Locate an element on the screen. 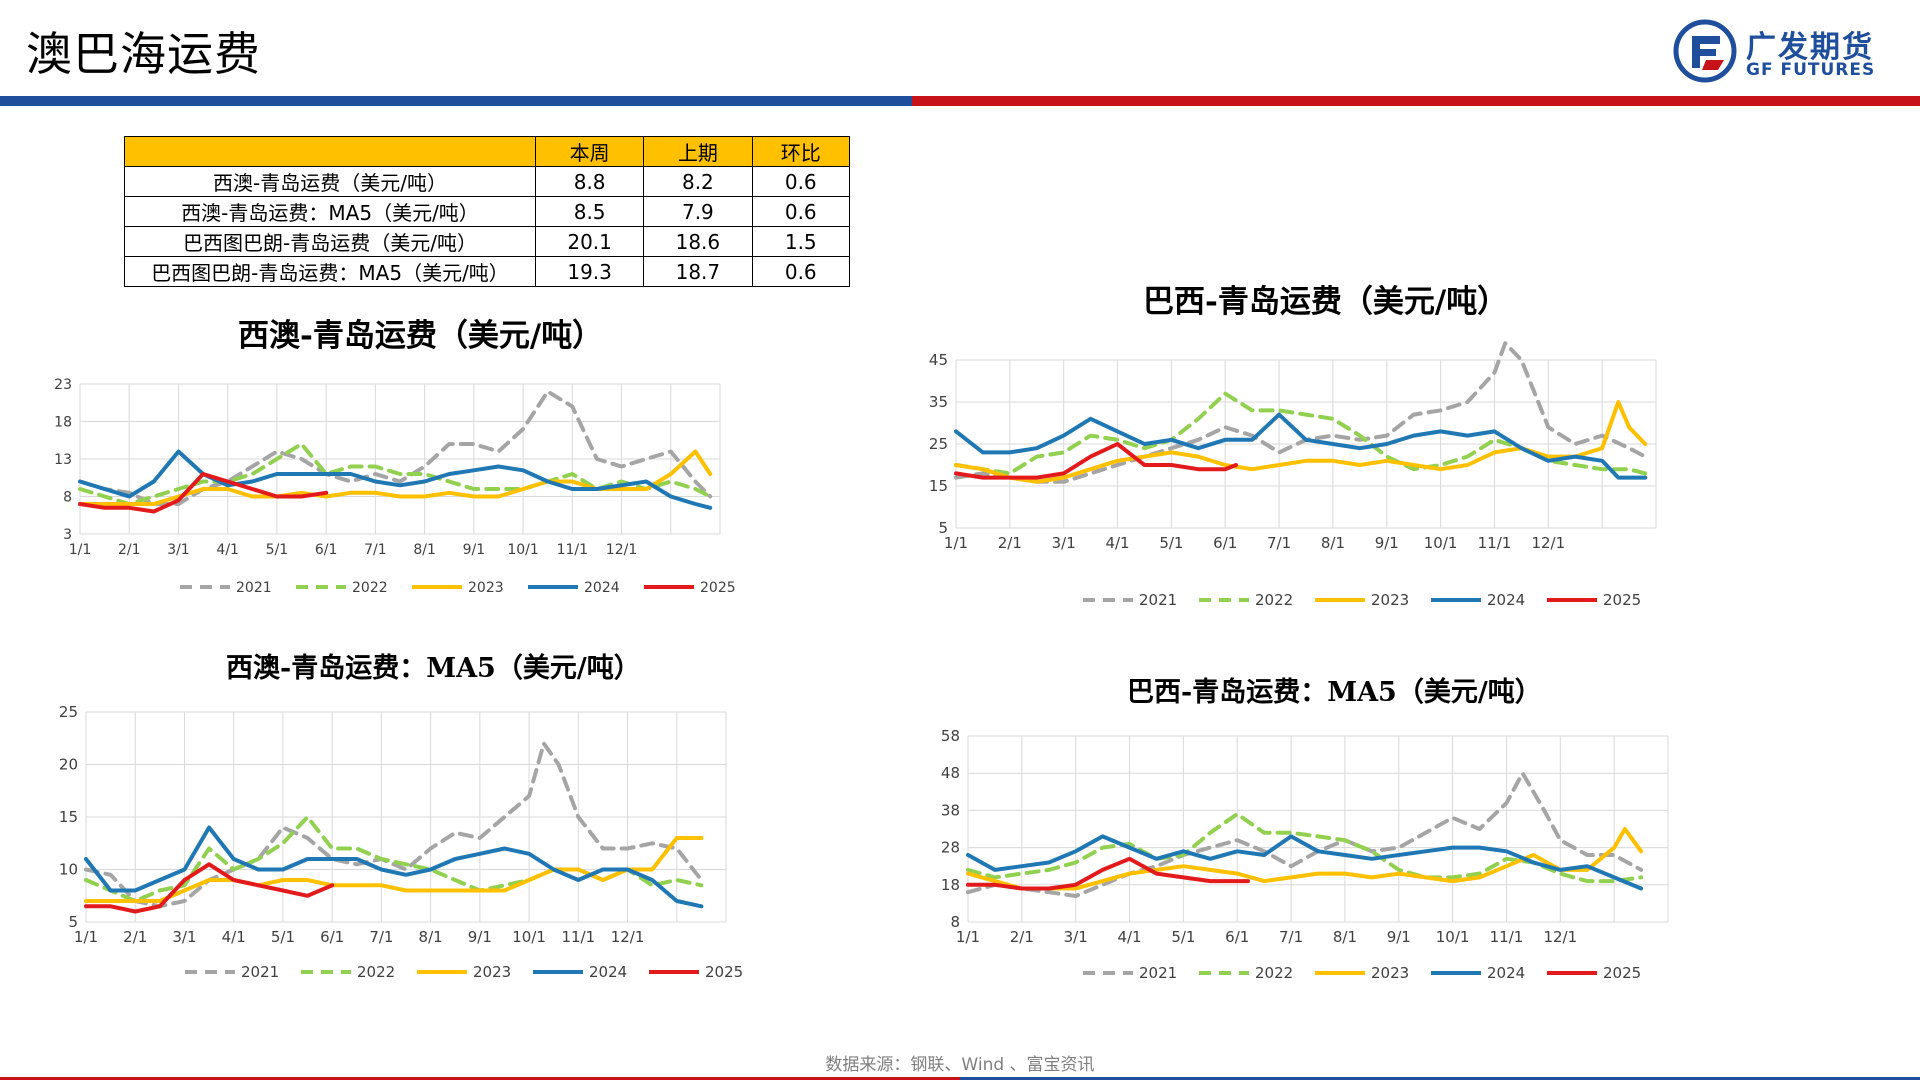 This screenshot has height=1080, width=1920. y-tick-label: 58 is located at coordinates (950, 736).